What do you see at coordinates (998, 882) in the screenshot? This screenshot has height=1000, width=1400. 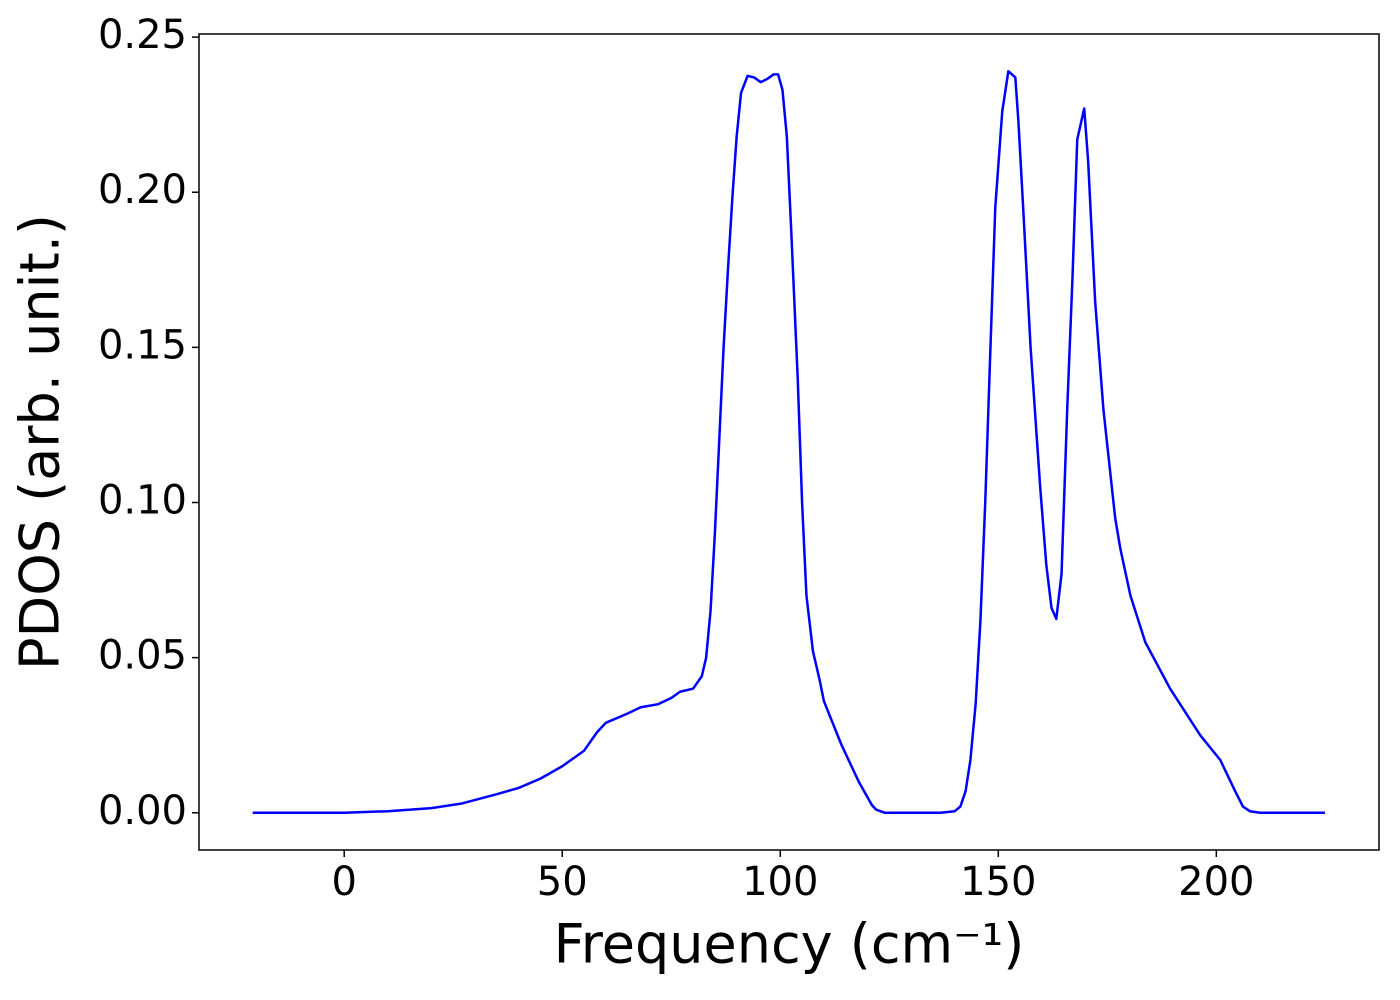 I see `x-tick-label: 150` at bounding box center [998, 882].